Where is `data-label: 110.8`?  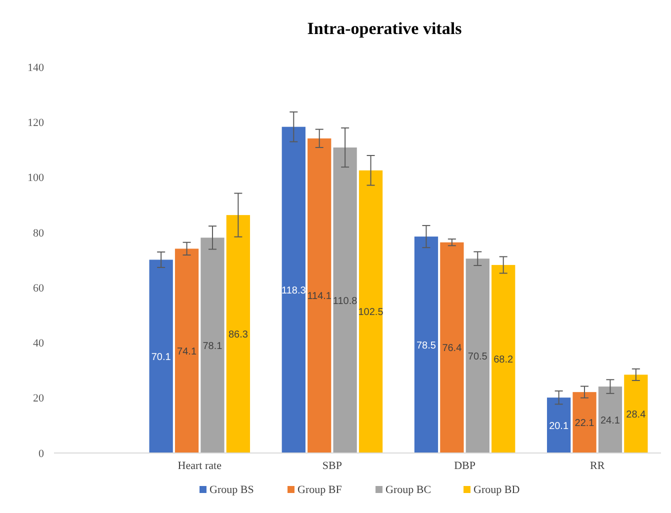 data-label: 110.8 is located at coordinates (345, 301).